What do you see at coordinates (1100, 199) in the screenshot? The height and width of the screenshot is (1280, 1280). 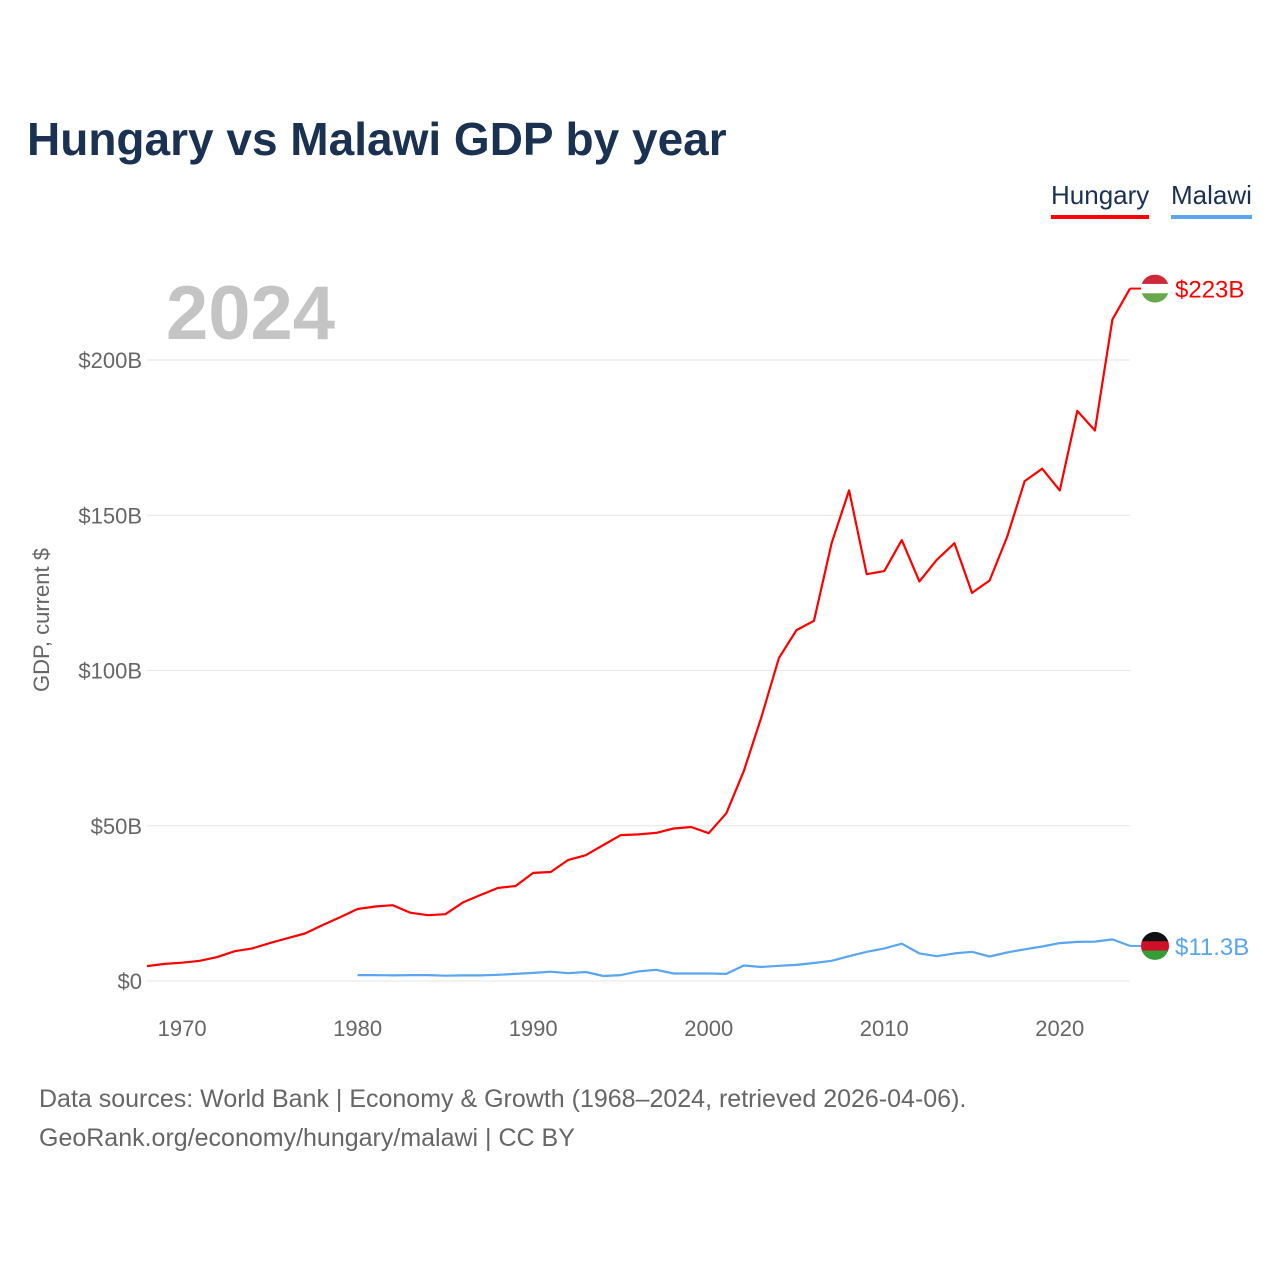 I see `legend-hungary: Hungary` at bounding box center [1100, 199].